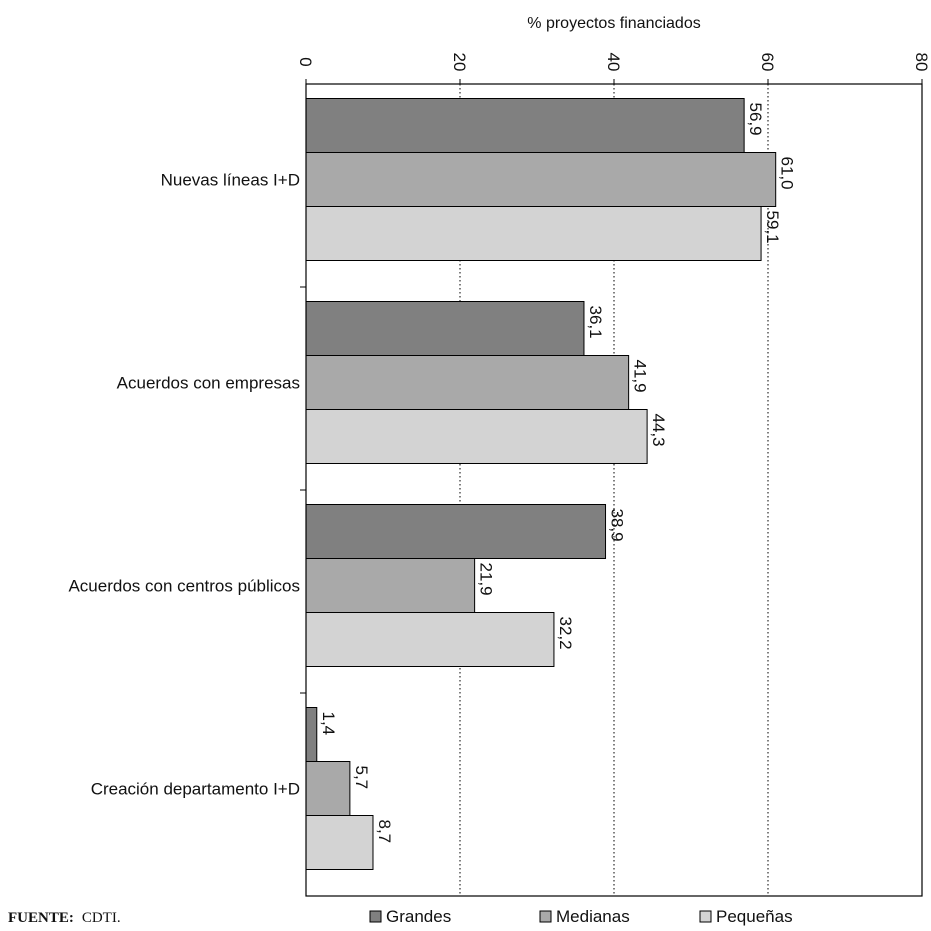 This screenshot has height=931, width=931. I want to click on data-label-medianas-4: 5,7, so click(361, 778).